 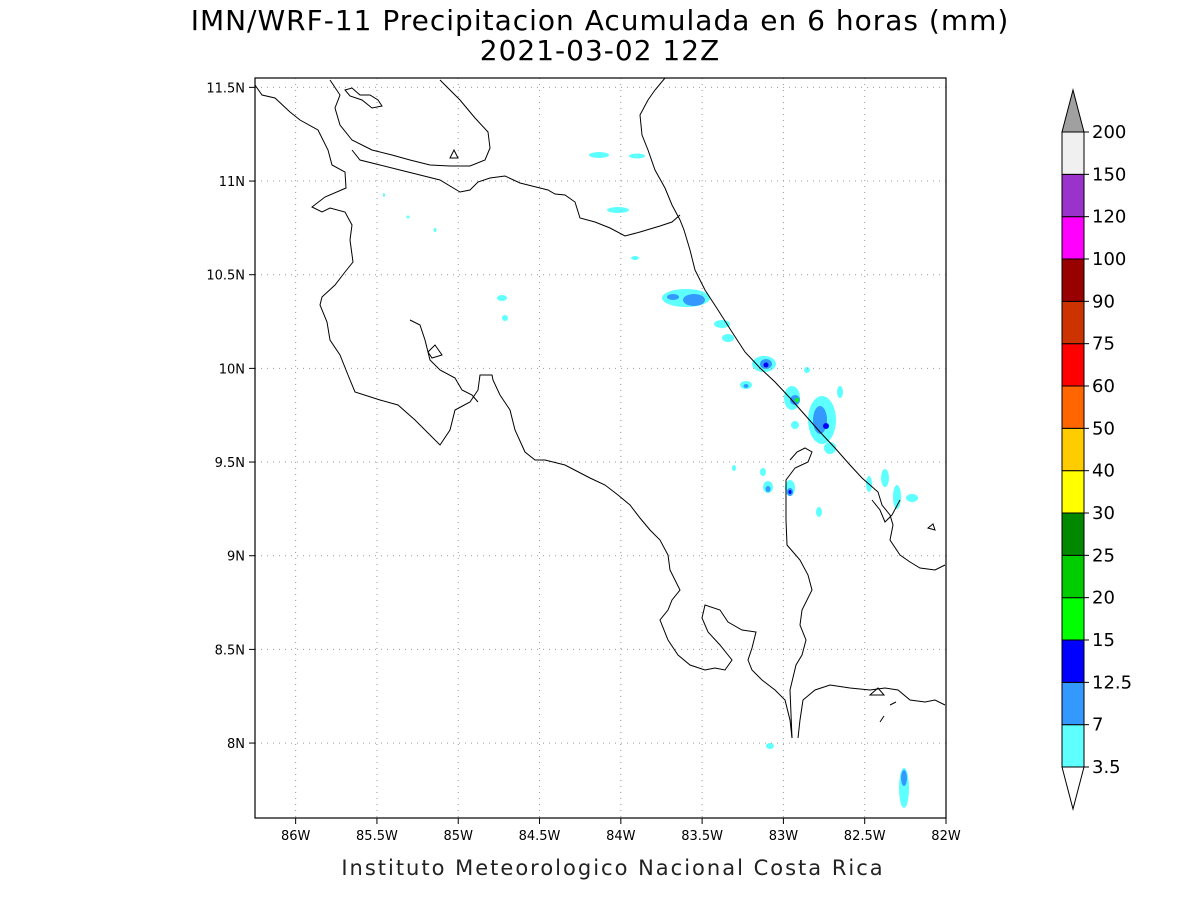 What do you see at coordinates (1103, 471) in the screenshot?
I see `colorbar-label: 40` at bounding box center [1103, 471].